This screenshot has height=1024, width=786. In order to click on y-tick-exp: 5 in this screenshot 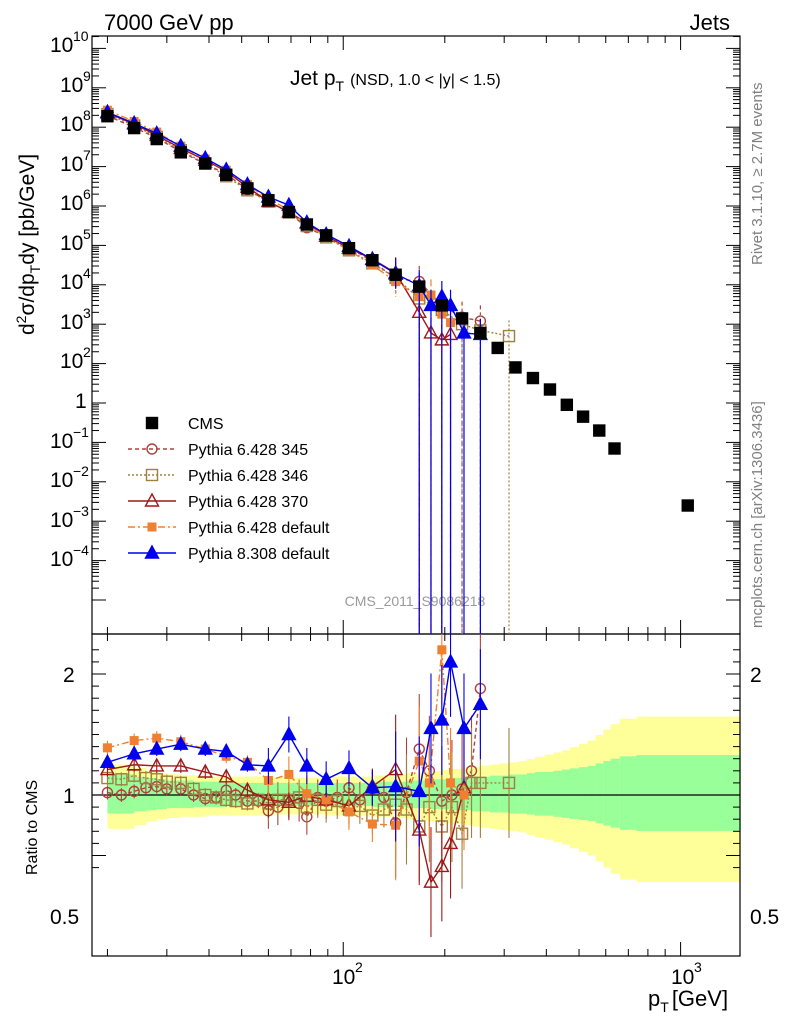, I will do `click(87, 234)`.